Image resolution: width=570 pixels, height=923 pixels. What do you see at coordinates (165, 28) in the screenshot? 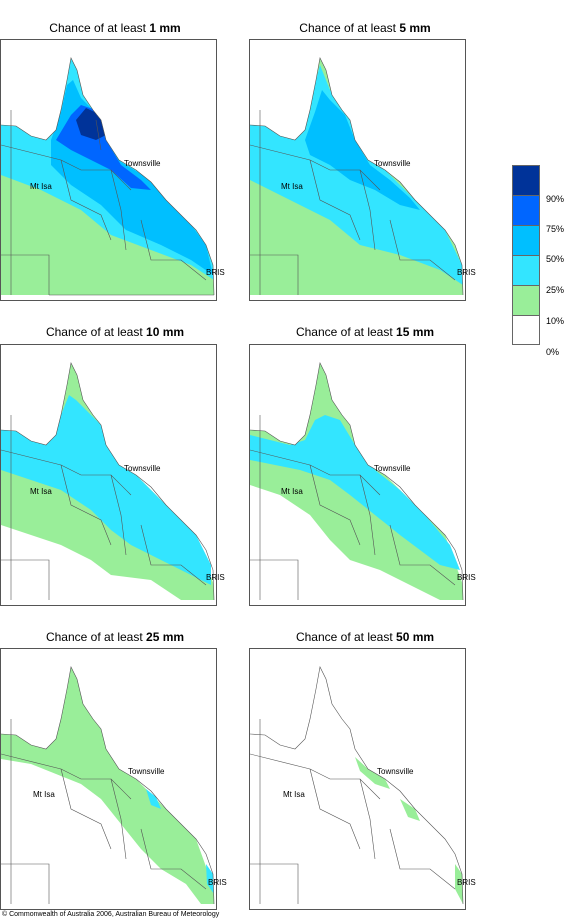
I see `title-amount: 1 mm` at bounding box center [165, 28].